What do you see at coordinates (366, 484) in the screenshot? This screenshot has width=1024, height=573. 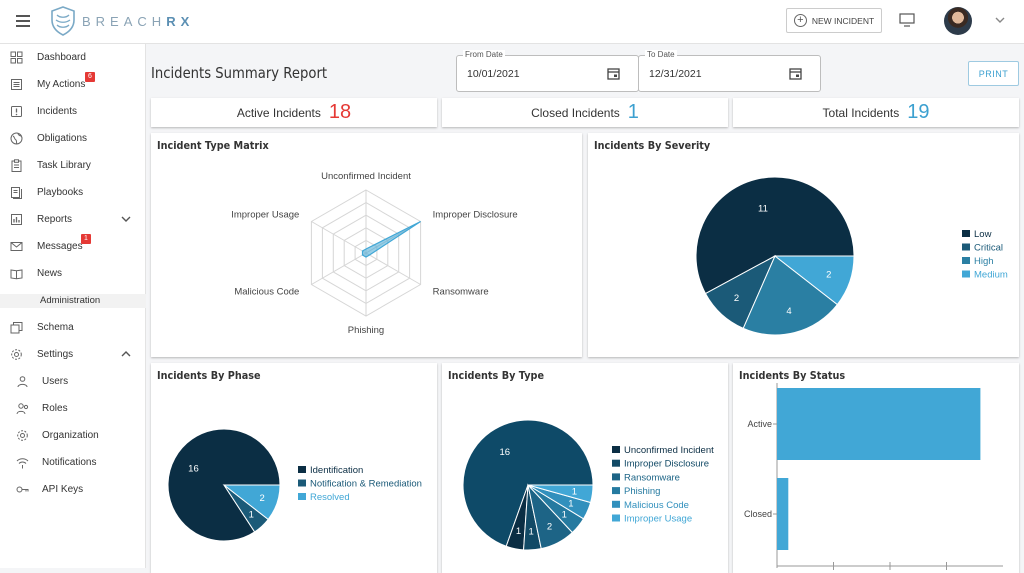 I see `legend-label: Notification & Remediation` at bounding box center [366, 484].